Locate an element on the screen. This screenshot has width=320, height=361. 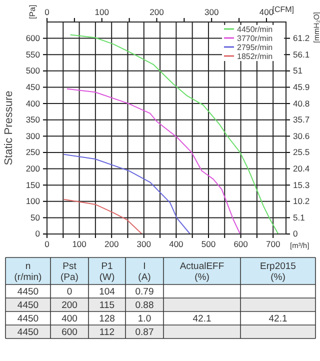
text: P1 (W) is located at coordinates (107, 272).